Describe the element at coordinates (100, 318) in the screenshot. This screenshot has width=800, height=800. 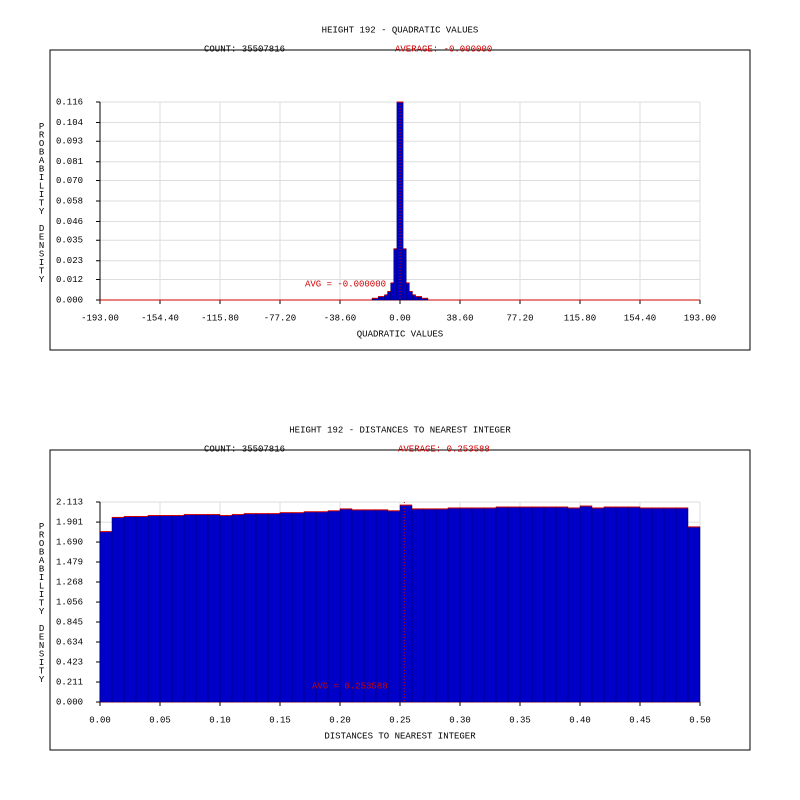
I see `x-tick-label: -193.00` at that location.